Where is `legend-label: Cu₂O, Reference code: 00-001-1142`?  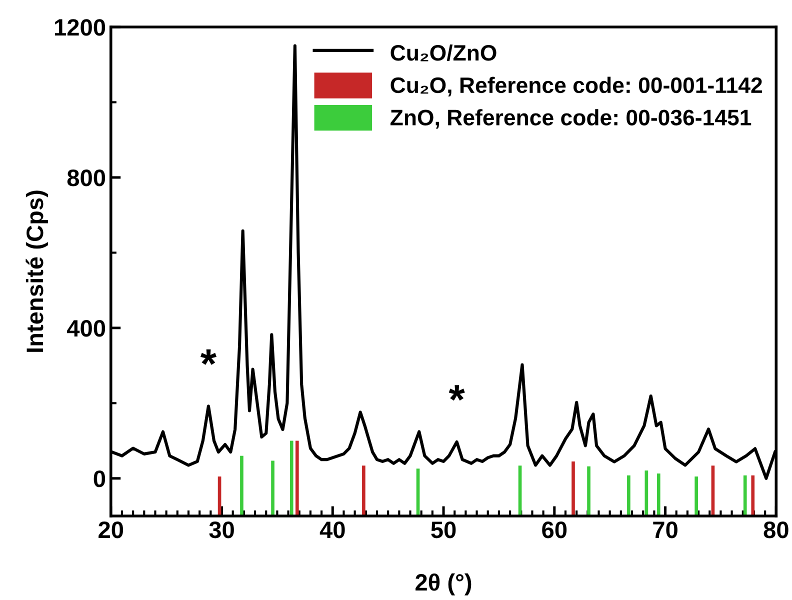 legend-label: Cu₂O, Reference code: 00-001-1142 is located at coordinates (576, 86).